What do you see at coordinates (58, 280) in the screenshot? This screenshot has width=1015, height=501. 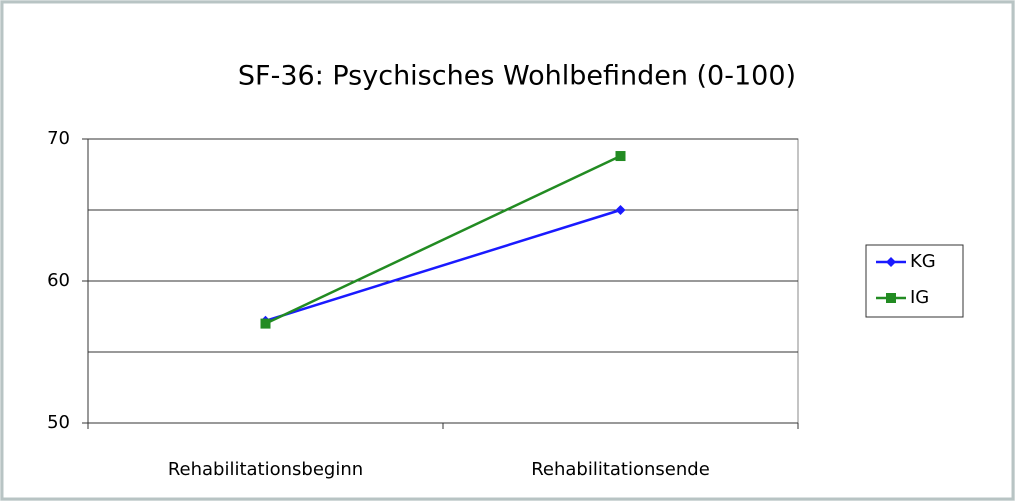 I see `y-tick-label: 60` at bounding box center [58, 280].